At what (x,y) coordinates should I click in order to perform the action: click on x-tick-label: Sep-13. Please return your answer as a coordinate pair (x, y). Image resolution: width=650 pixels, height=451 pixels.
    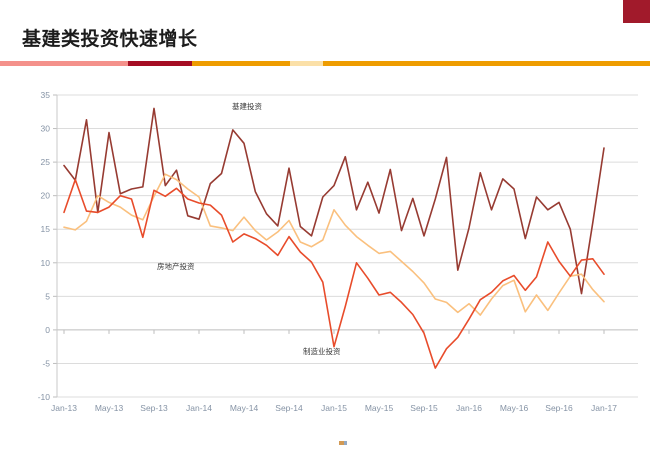
    Looking at the image, I should click on (154, 408).